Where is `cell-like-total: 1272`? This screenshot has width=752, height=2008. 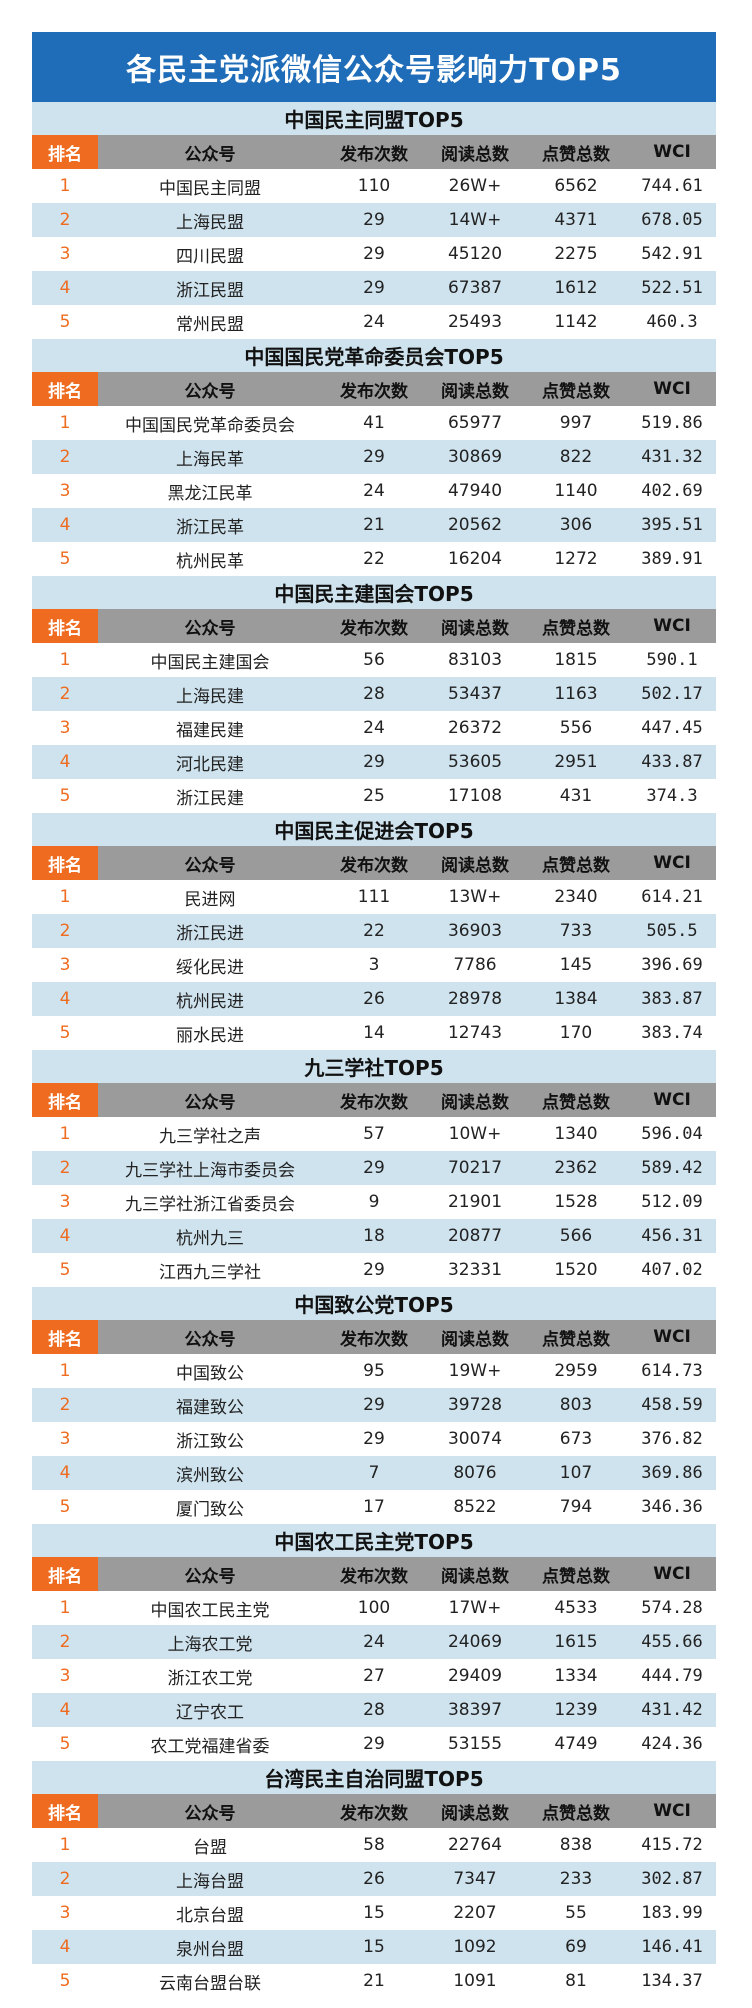
cell-like-total: 1272 is located at coordinates (576, 559).